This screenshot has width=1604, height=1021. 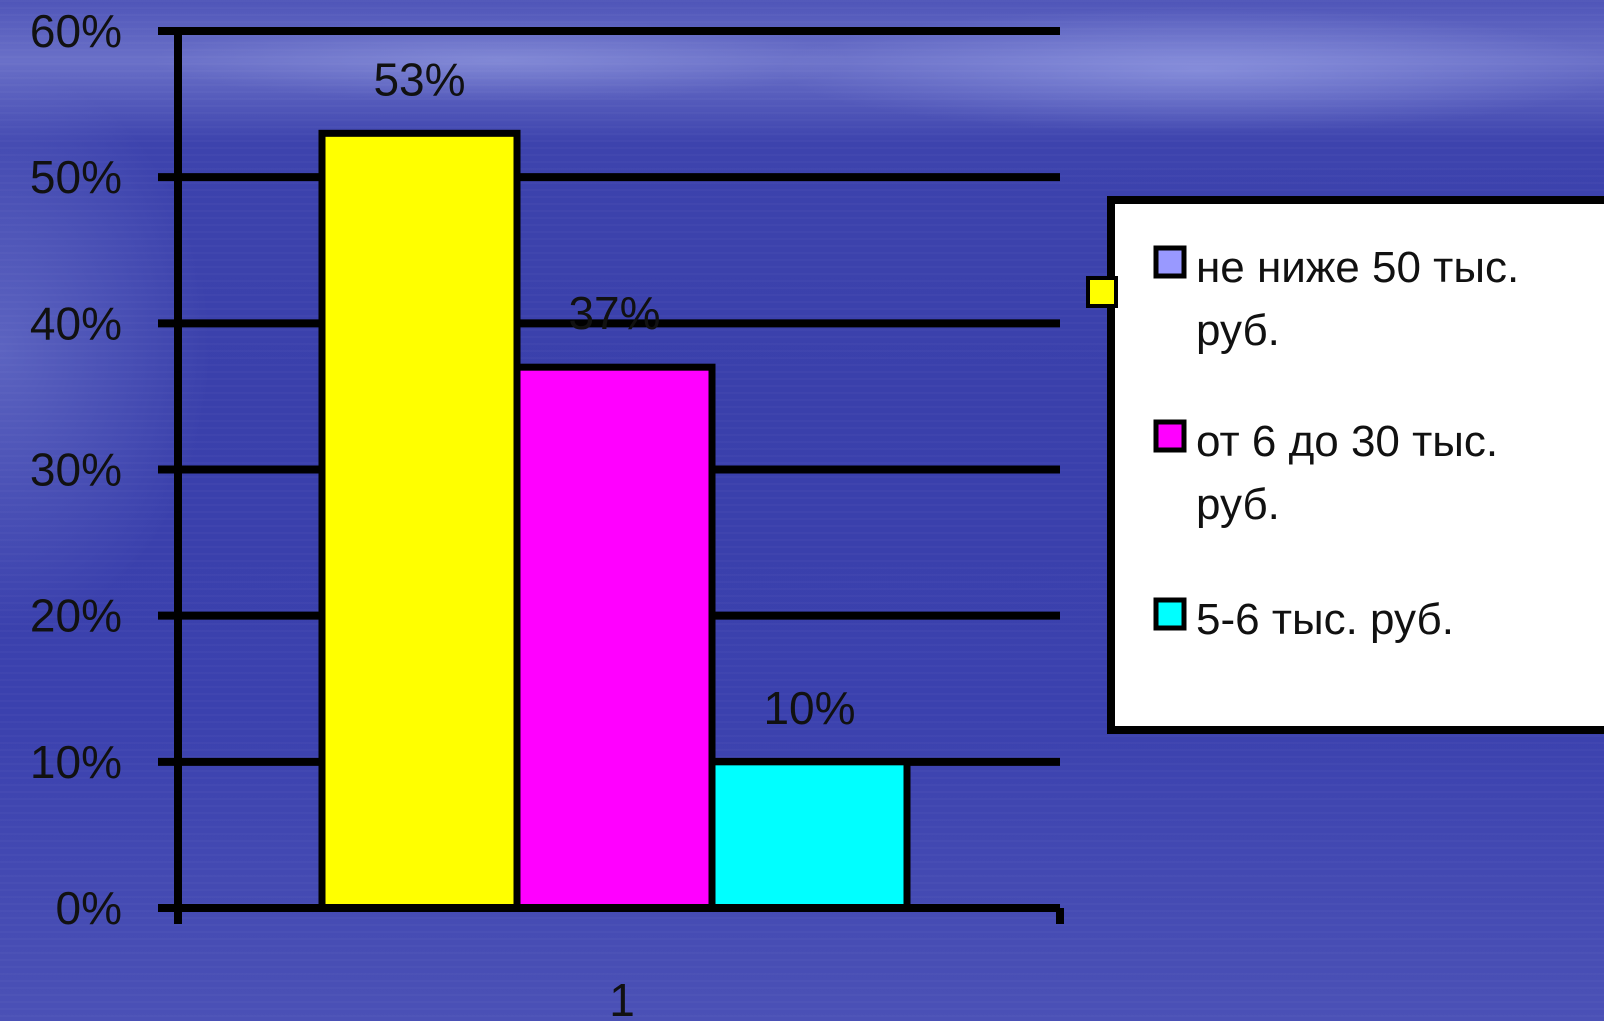 What do you see at coordinates (809, 708) in the screenshot?
I see `data-label: 10%` at bounding box center [809, 708].